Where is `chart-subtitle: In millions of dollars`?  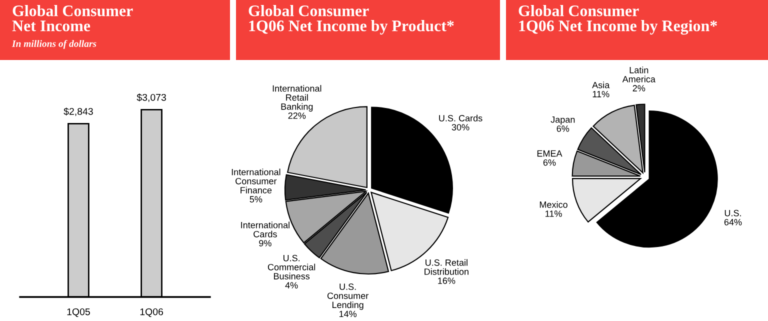
chart-subtitle: In millions of dollars is located at coordinates (54, 44).